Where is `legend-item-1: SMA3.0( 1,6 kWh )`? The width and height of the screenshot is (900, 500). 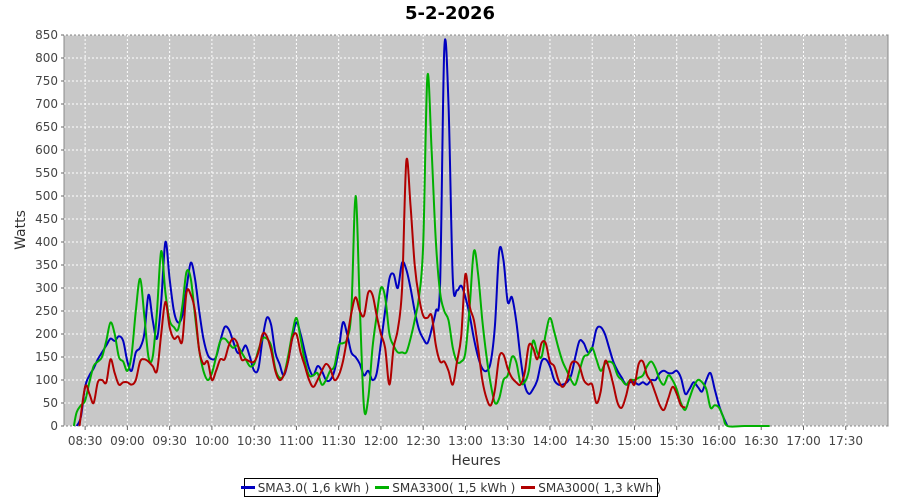 legend-item-1: SMA3.0( 1,6 kWh ) is located at coordinates (305, 487).